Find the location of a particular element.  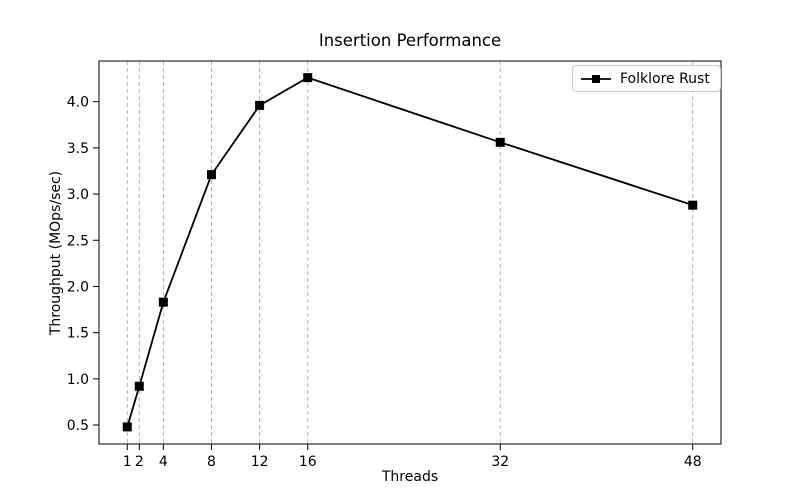

y-tick-label: 4.0 is located at coordinates (78, 103).